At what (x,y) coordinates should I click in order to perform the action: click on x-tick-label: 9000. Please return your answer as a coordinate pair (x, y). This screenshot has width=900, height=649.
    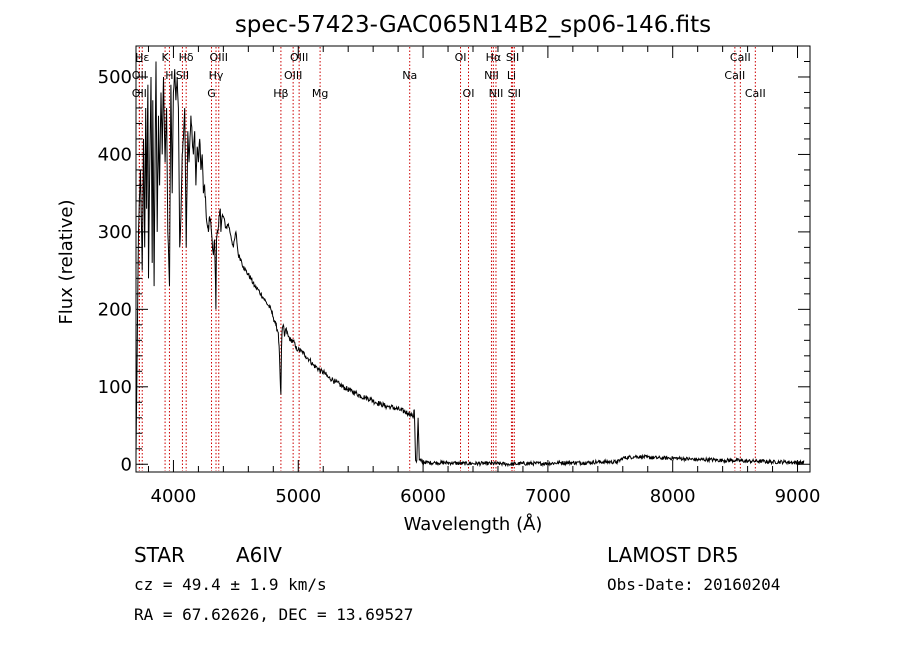
    Looking at the image, I should click on (798, 496).